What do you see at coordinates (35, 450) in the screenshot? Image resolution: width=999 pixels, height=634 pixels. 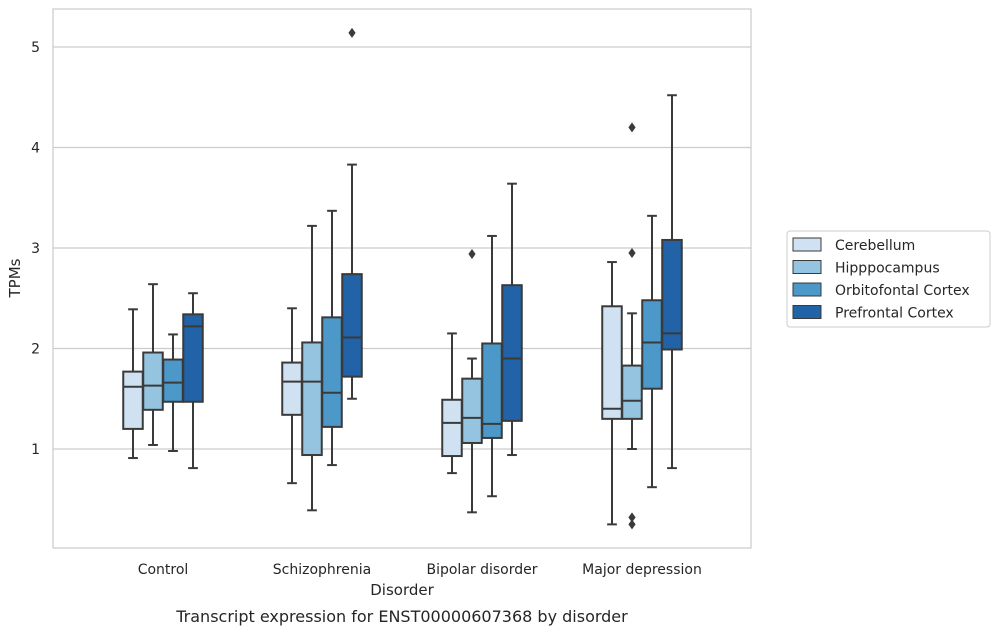 I see `y-tick-label: 1` at bounding box center [35, 450].